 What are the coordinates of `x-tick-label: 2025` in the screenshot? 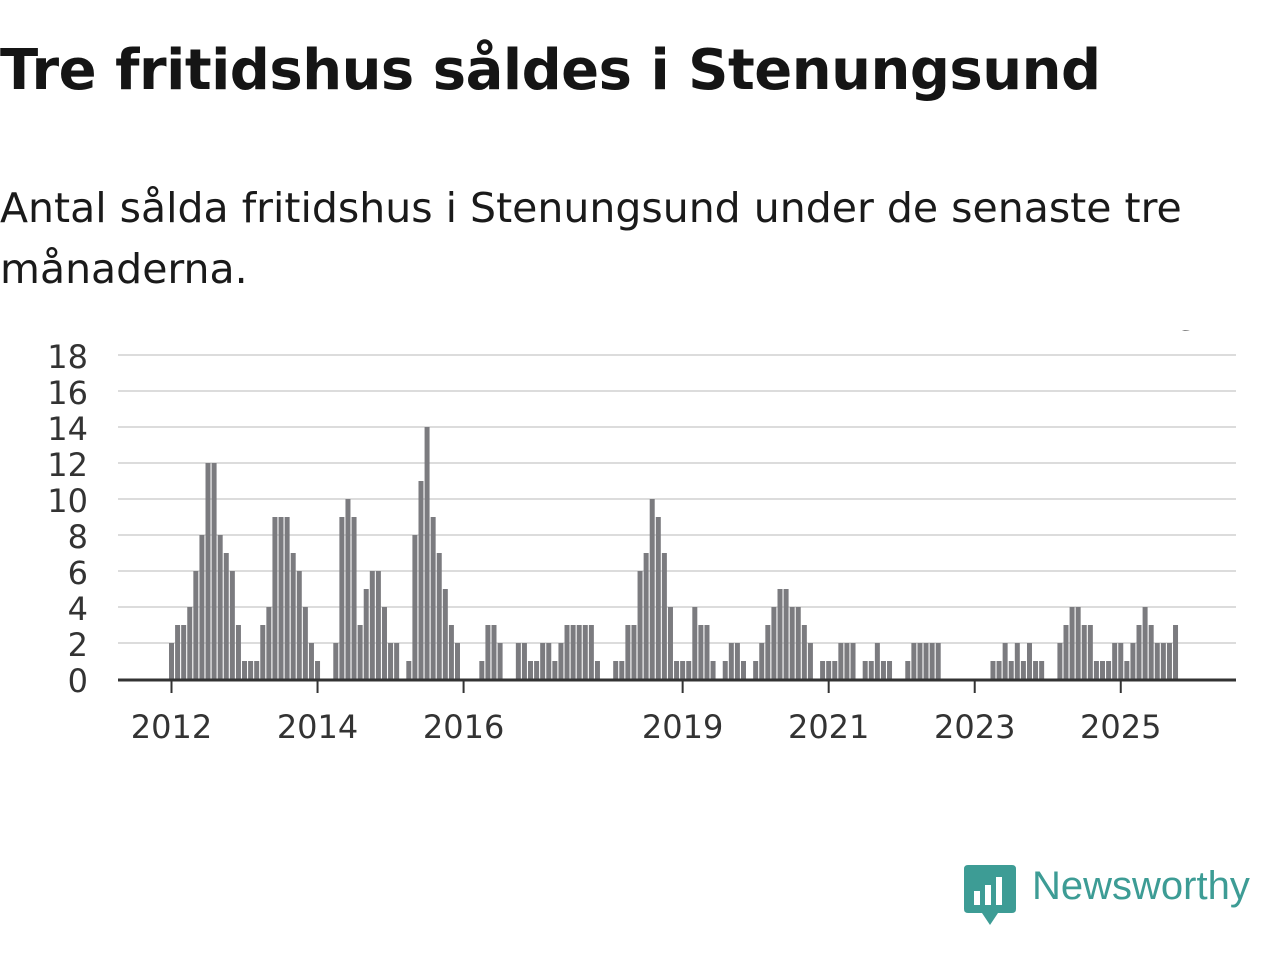 It's located at (1120, 727).